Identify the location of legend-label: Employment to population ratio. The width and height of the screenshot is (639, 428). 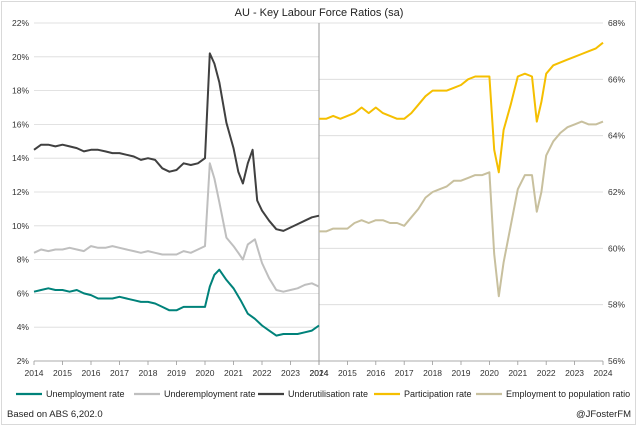
(568, 394).